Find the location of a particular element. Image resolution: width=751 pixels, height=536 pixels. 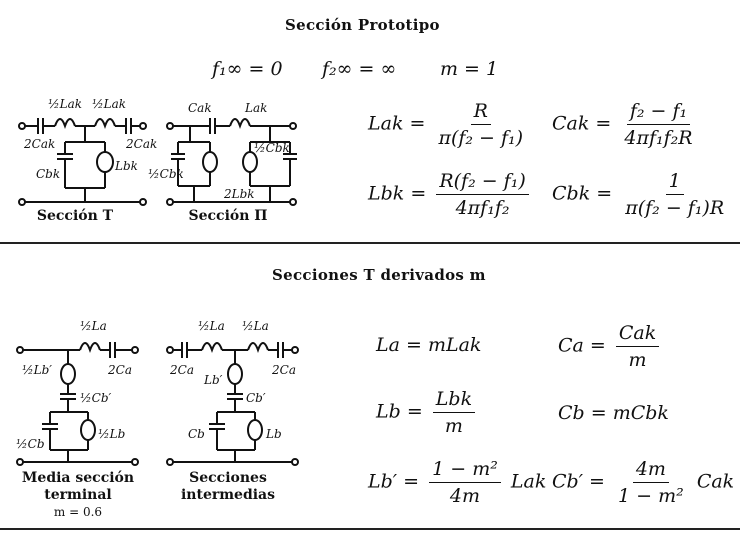

lbp-den: 4m is located at coordinates (465, 496).